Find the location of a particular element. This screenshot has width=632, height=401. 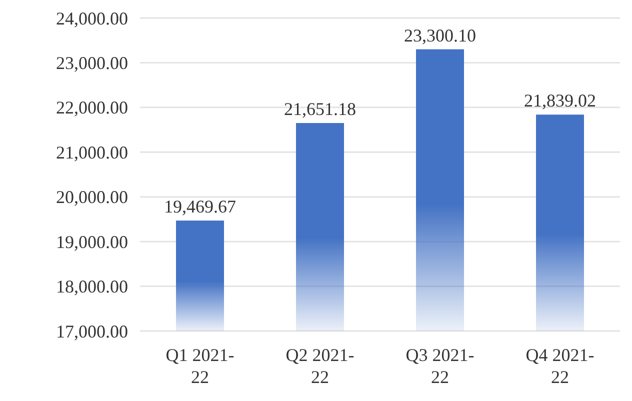

x-tick-label: Q3 2021-22 is located at coordinates (440, 366).